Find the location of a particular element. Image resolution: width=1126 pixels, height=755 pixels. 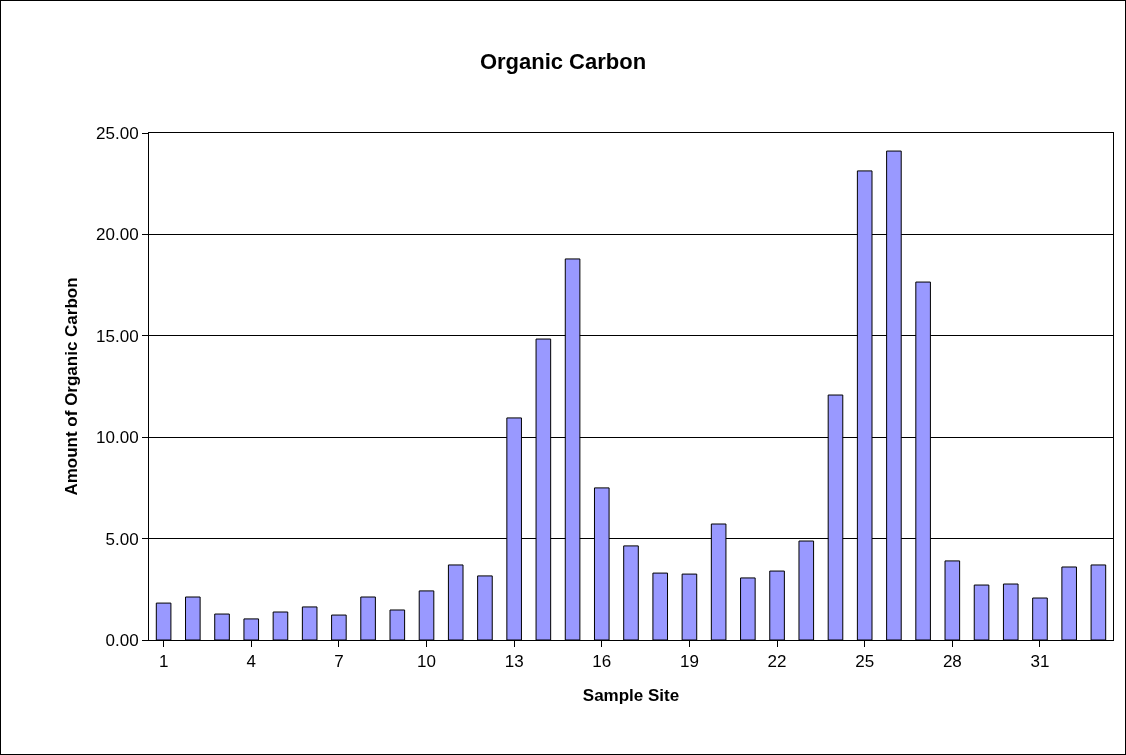

x-tick-label: 7 is located at coordinates (339, 662).